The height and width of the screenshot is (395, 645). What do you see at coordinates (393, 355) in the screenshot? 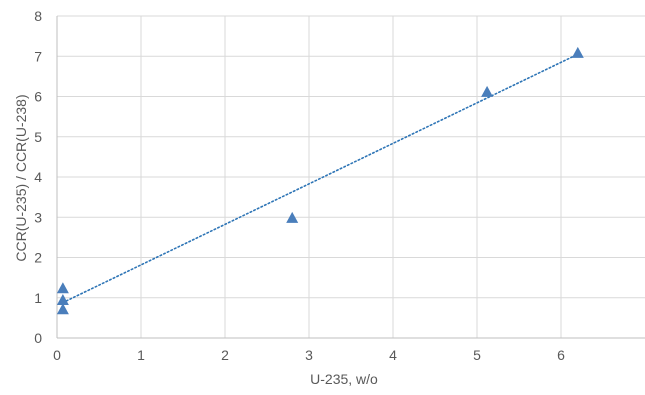
I see `x-tick-label: 4` at bounding box center [393, 355].